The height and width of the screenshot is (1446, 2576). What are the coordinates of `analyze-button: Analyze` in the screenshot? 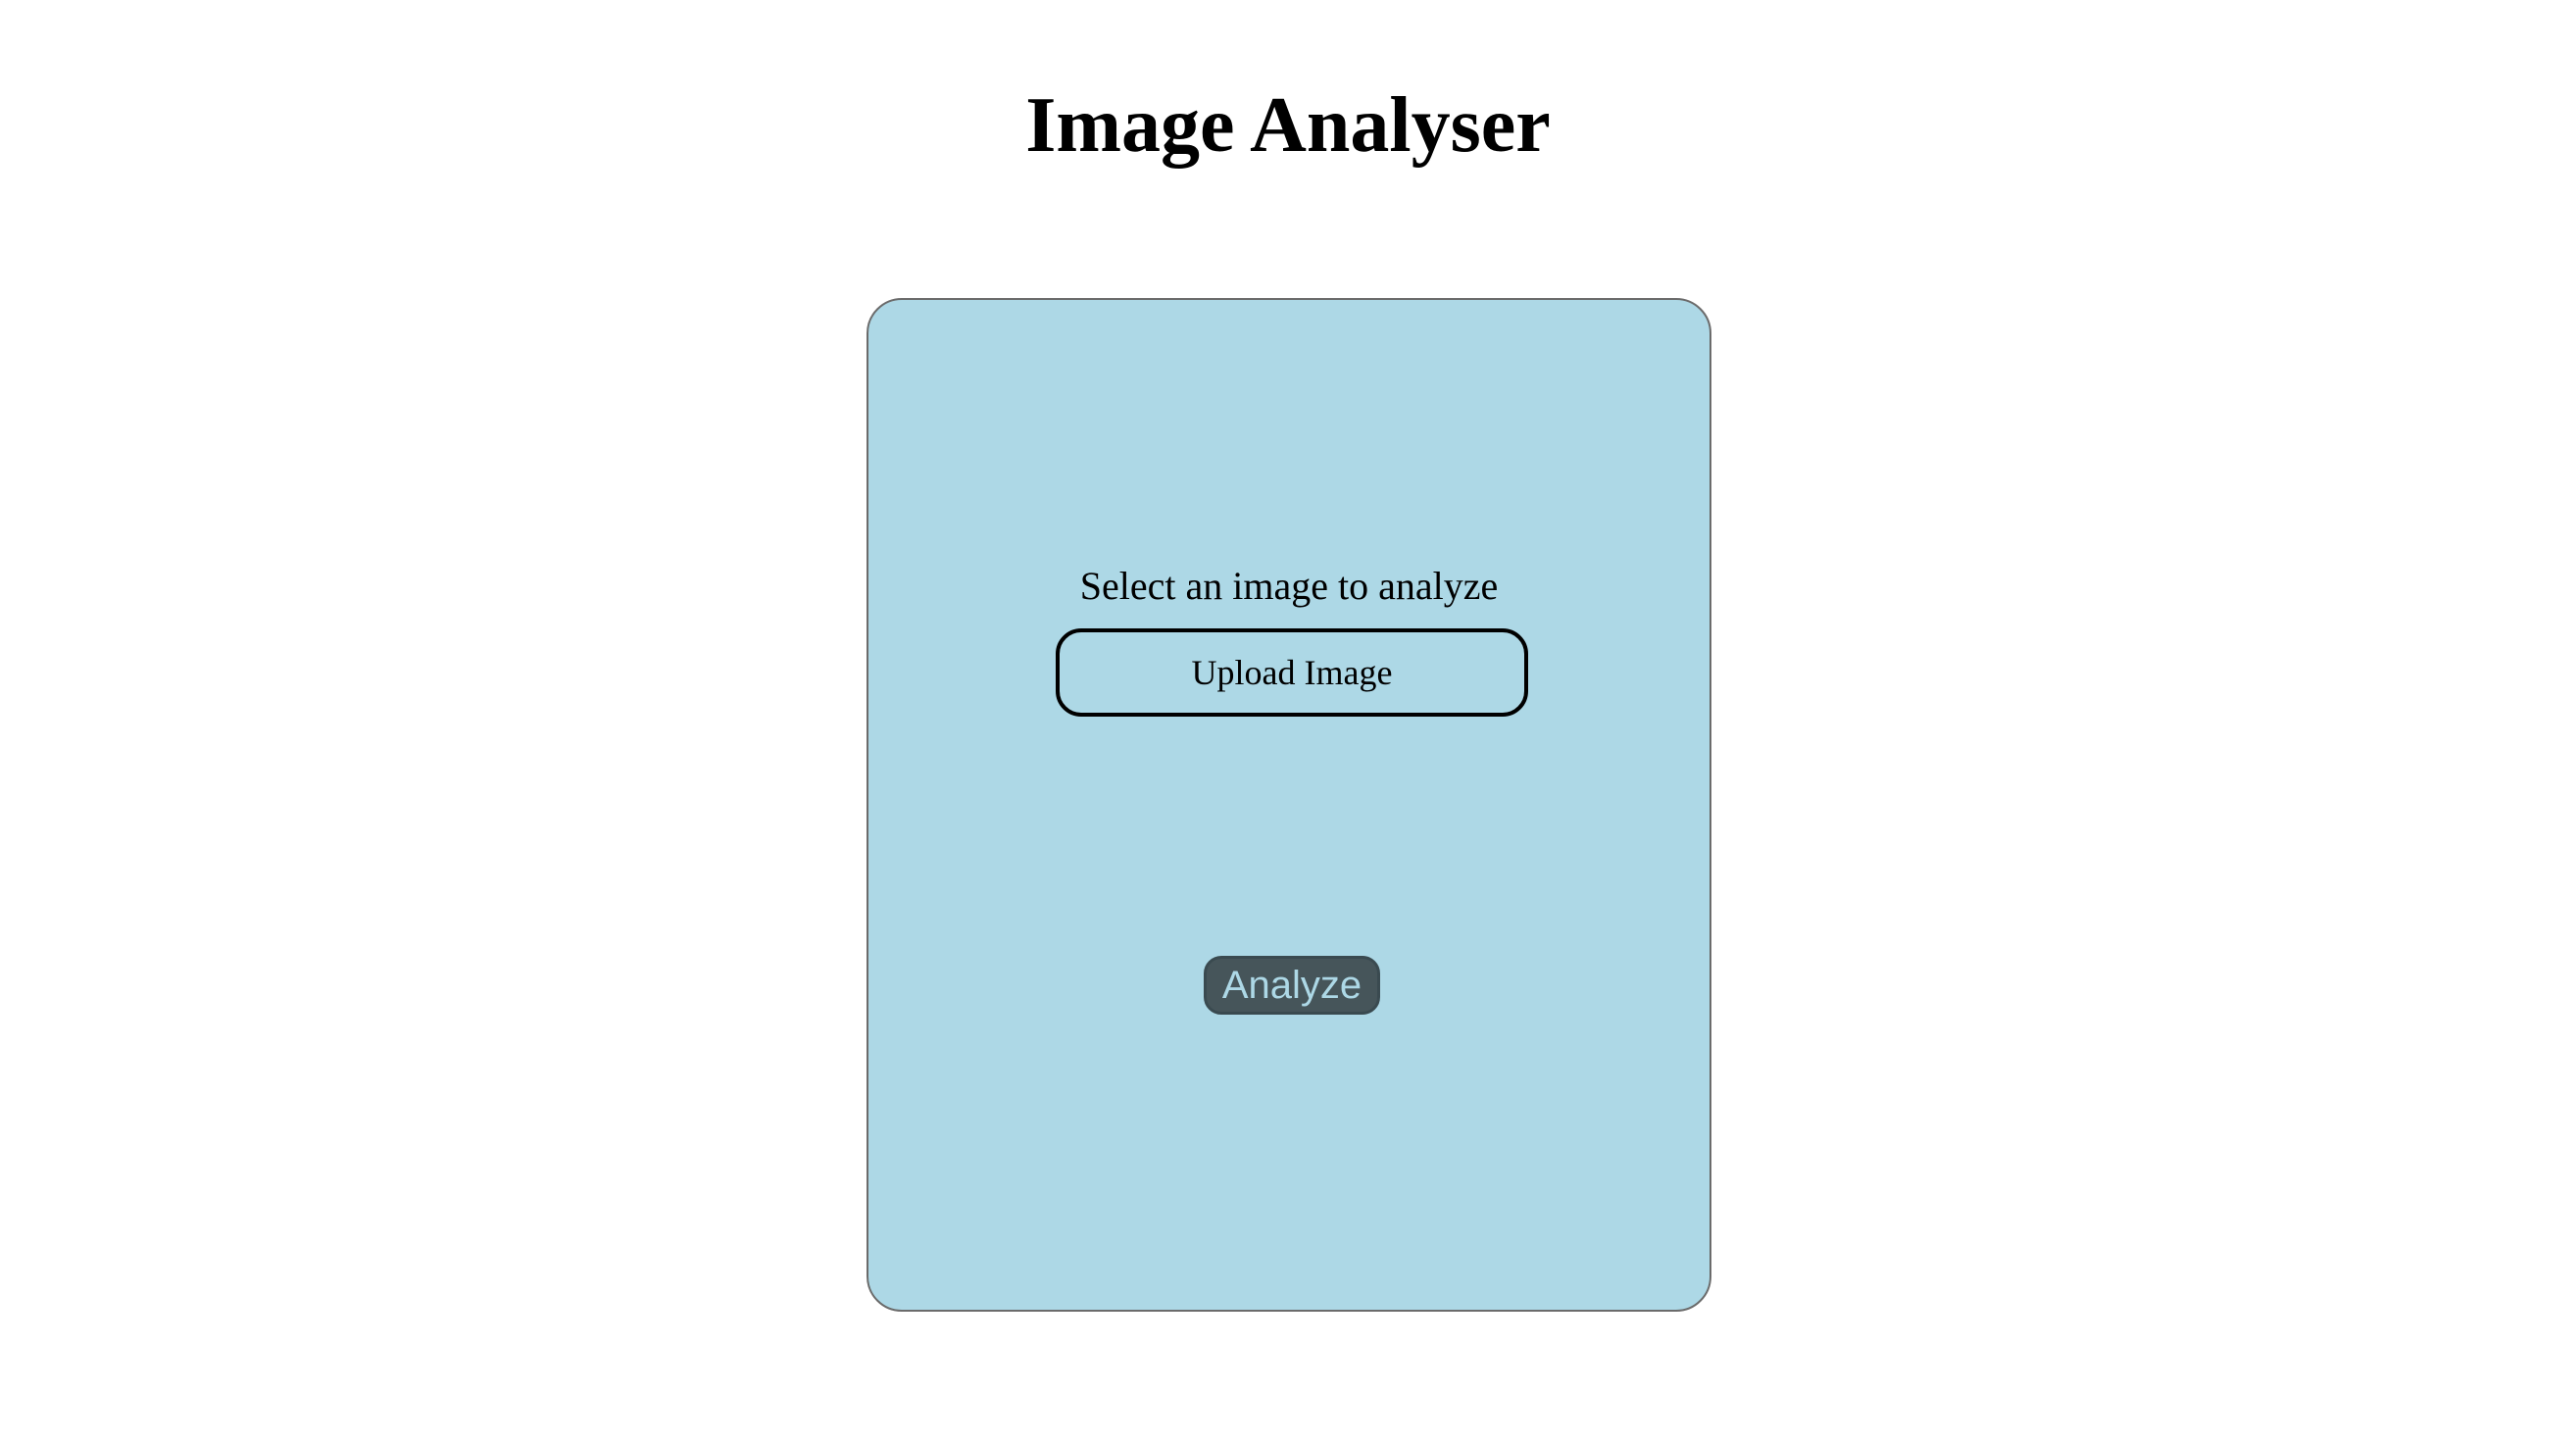 It's located at (1292, 985).